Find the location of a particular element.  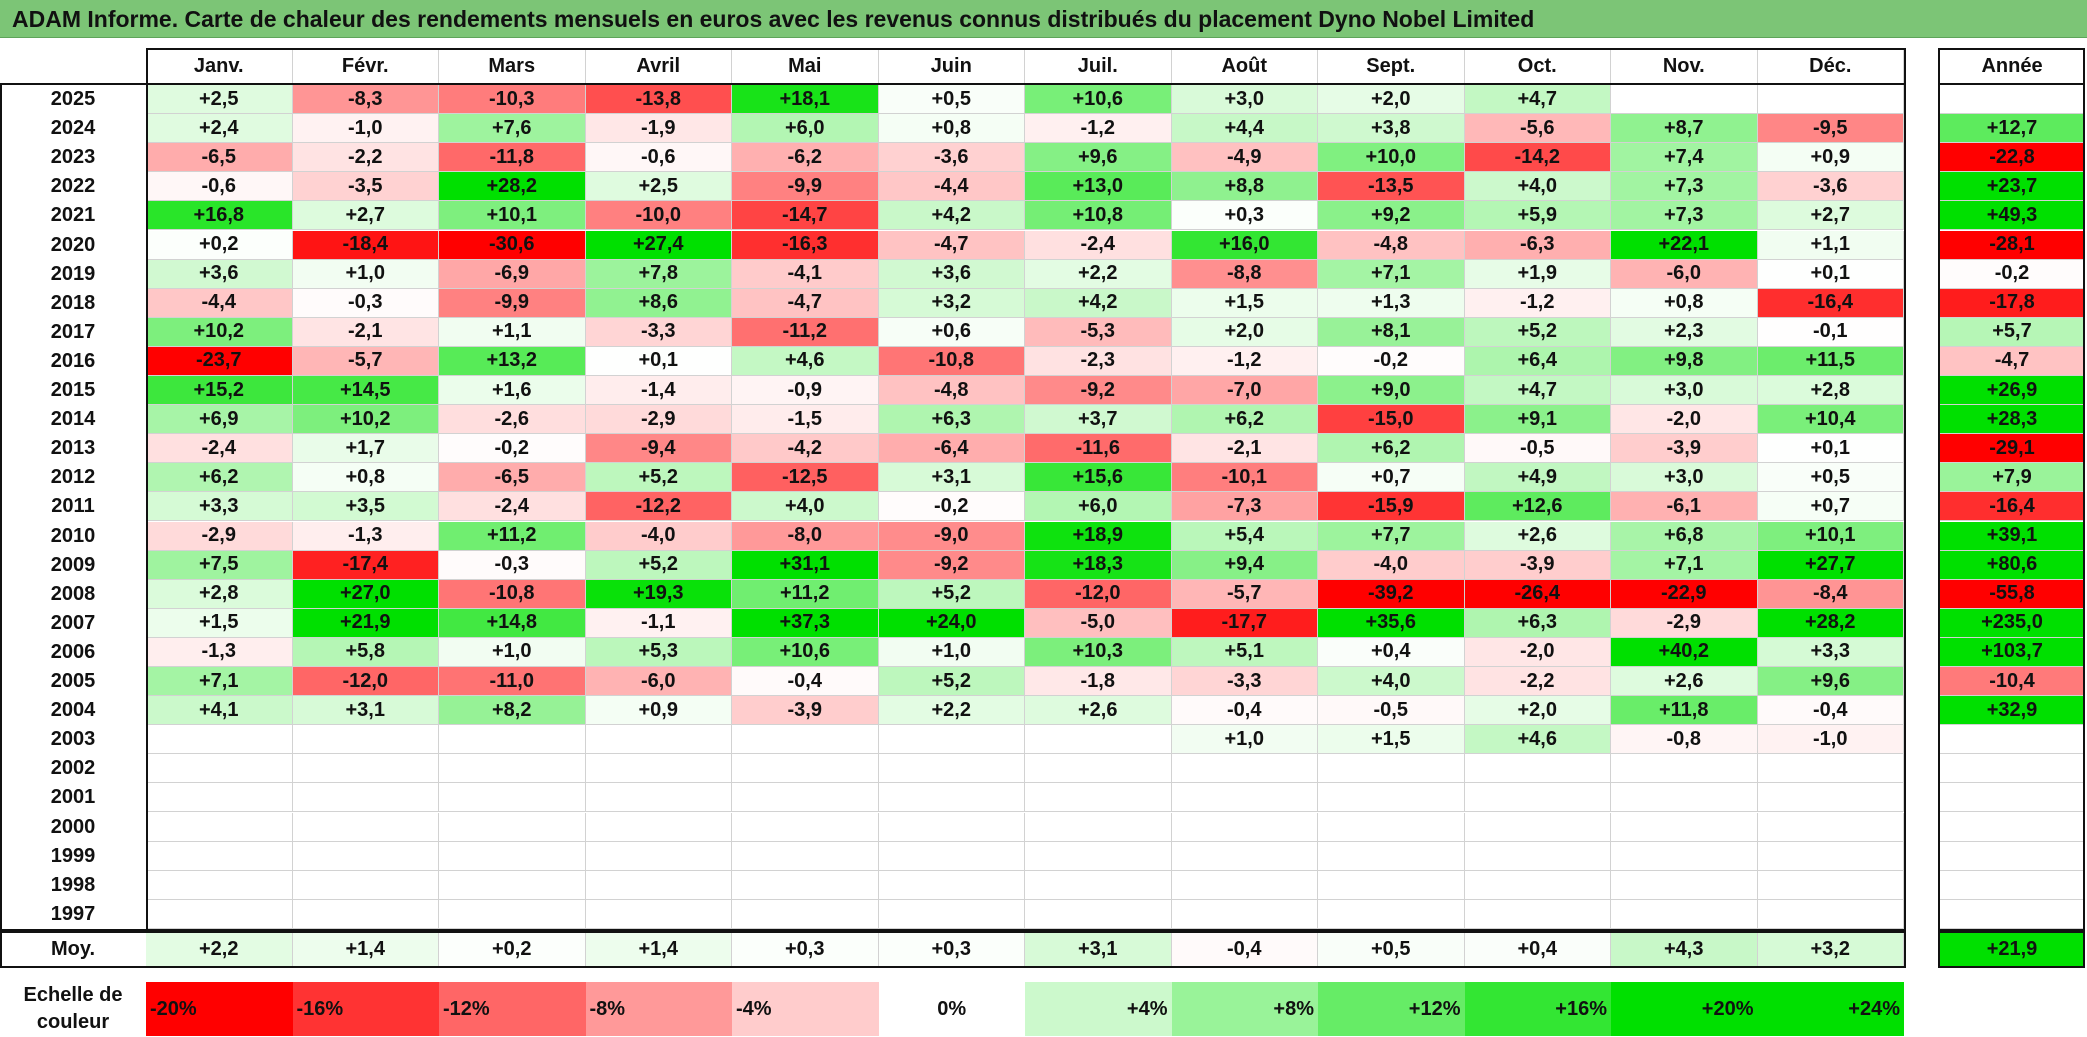

heatmap-cell: +7,3 is located at coordinates (1684, 187).